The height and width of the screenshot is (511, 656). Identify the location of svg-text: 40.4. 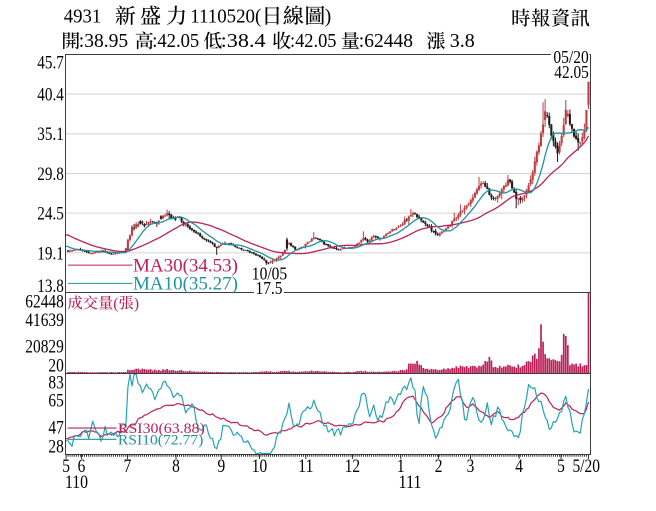
(50, 94).